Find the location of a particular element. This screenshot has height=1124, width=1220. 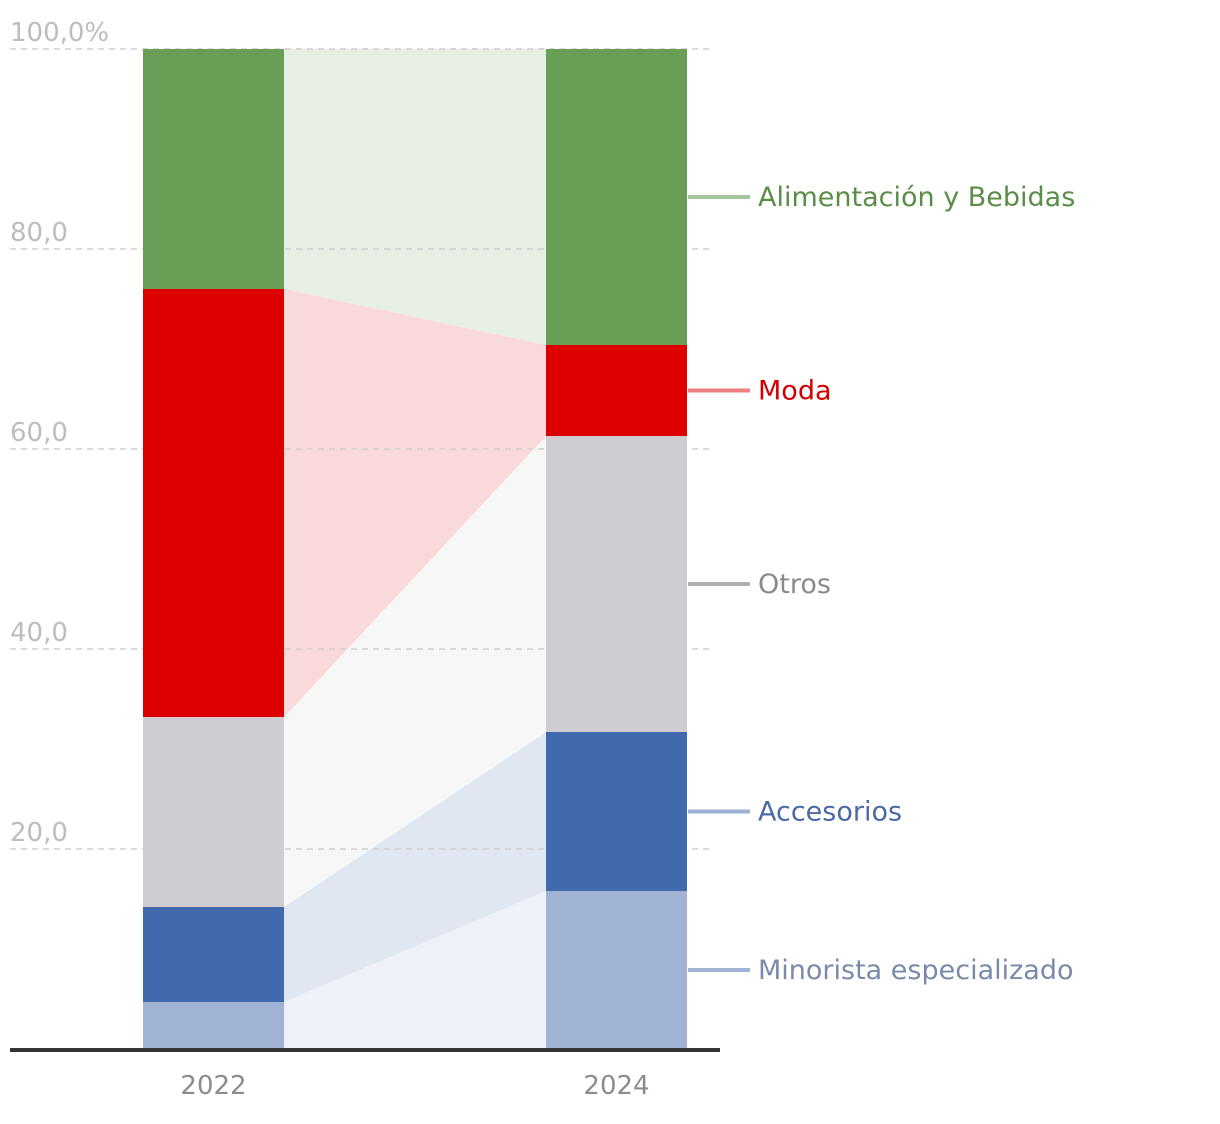

bar-alimentacion-y-bebidas-2022 is located at coordinates (213, 169).